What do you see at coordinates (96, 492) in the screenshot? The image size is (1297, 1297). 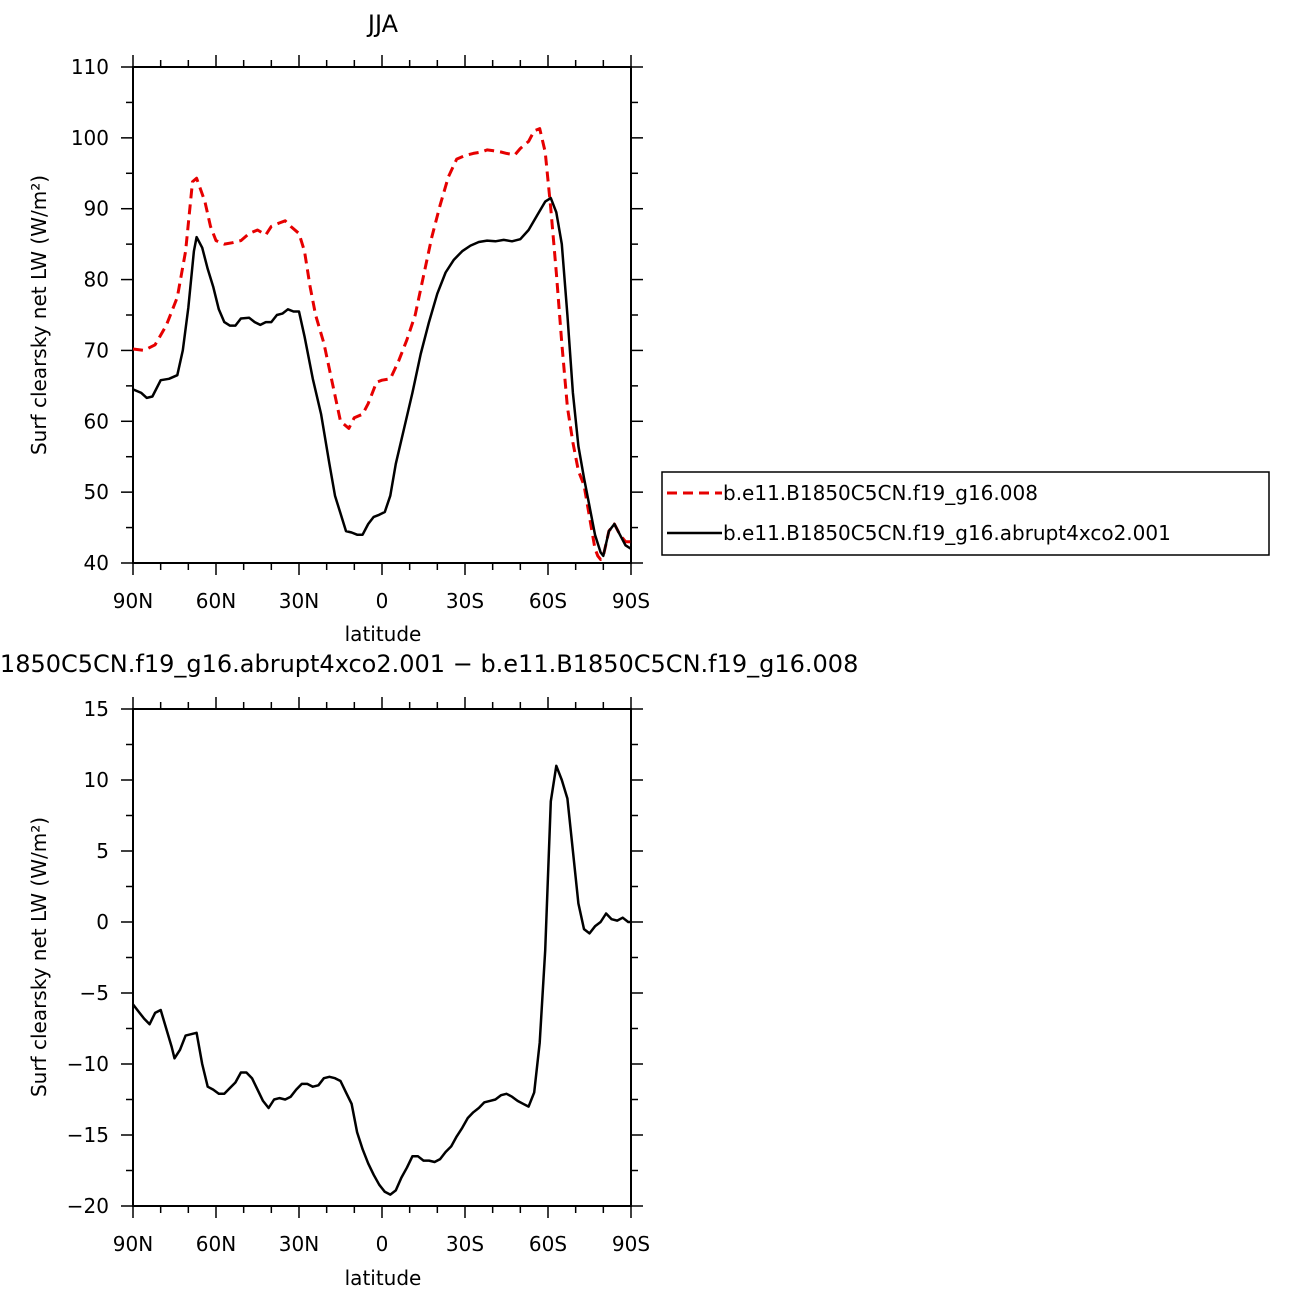 I see `top-y-tick-label: 50` at bounding box center [96, 492].